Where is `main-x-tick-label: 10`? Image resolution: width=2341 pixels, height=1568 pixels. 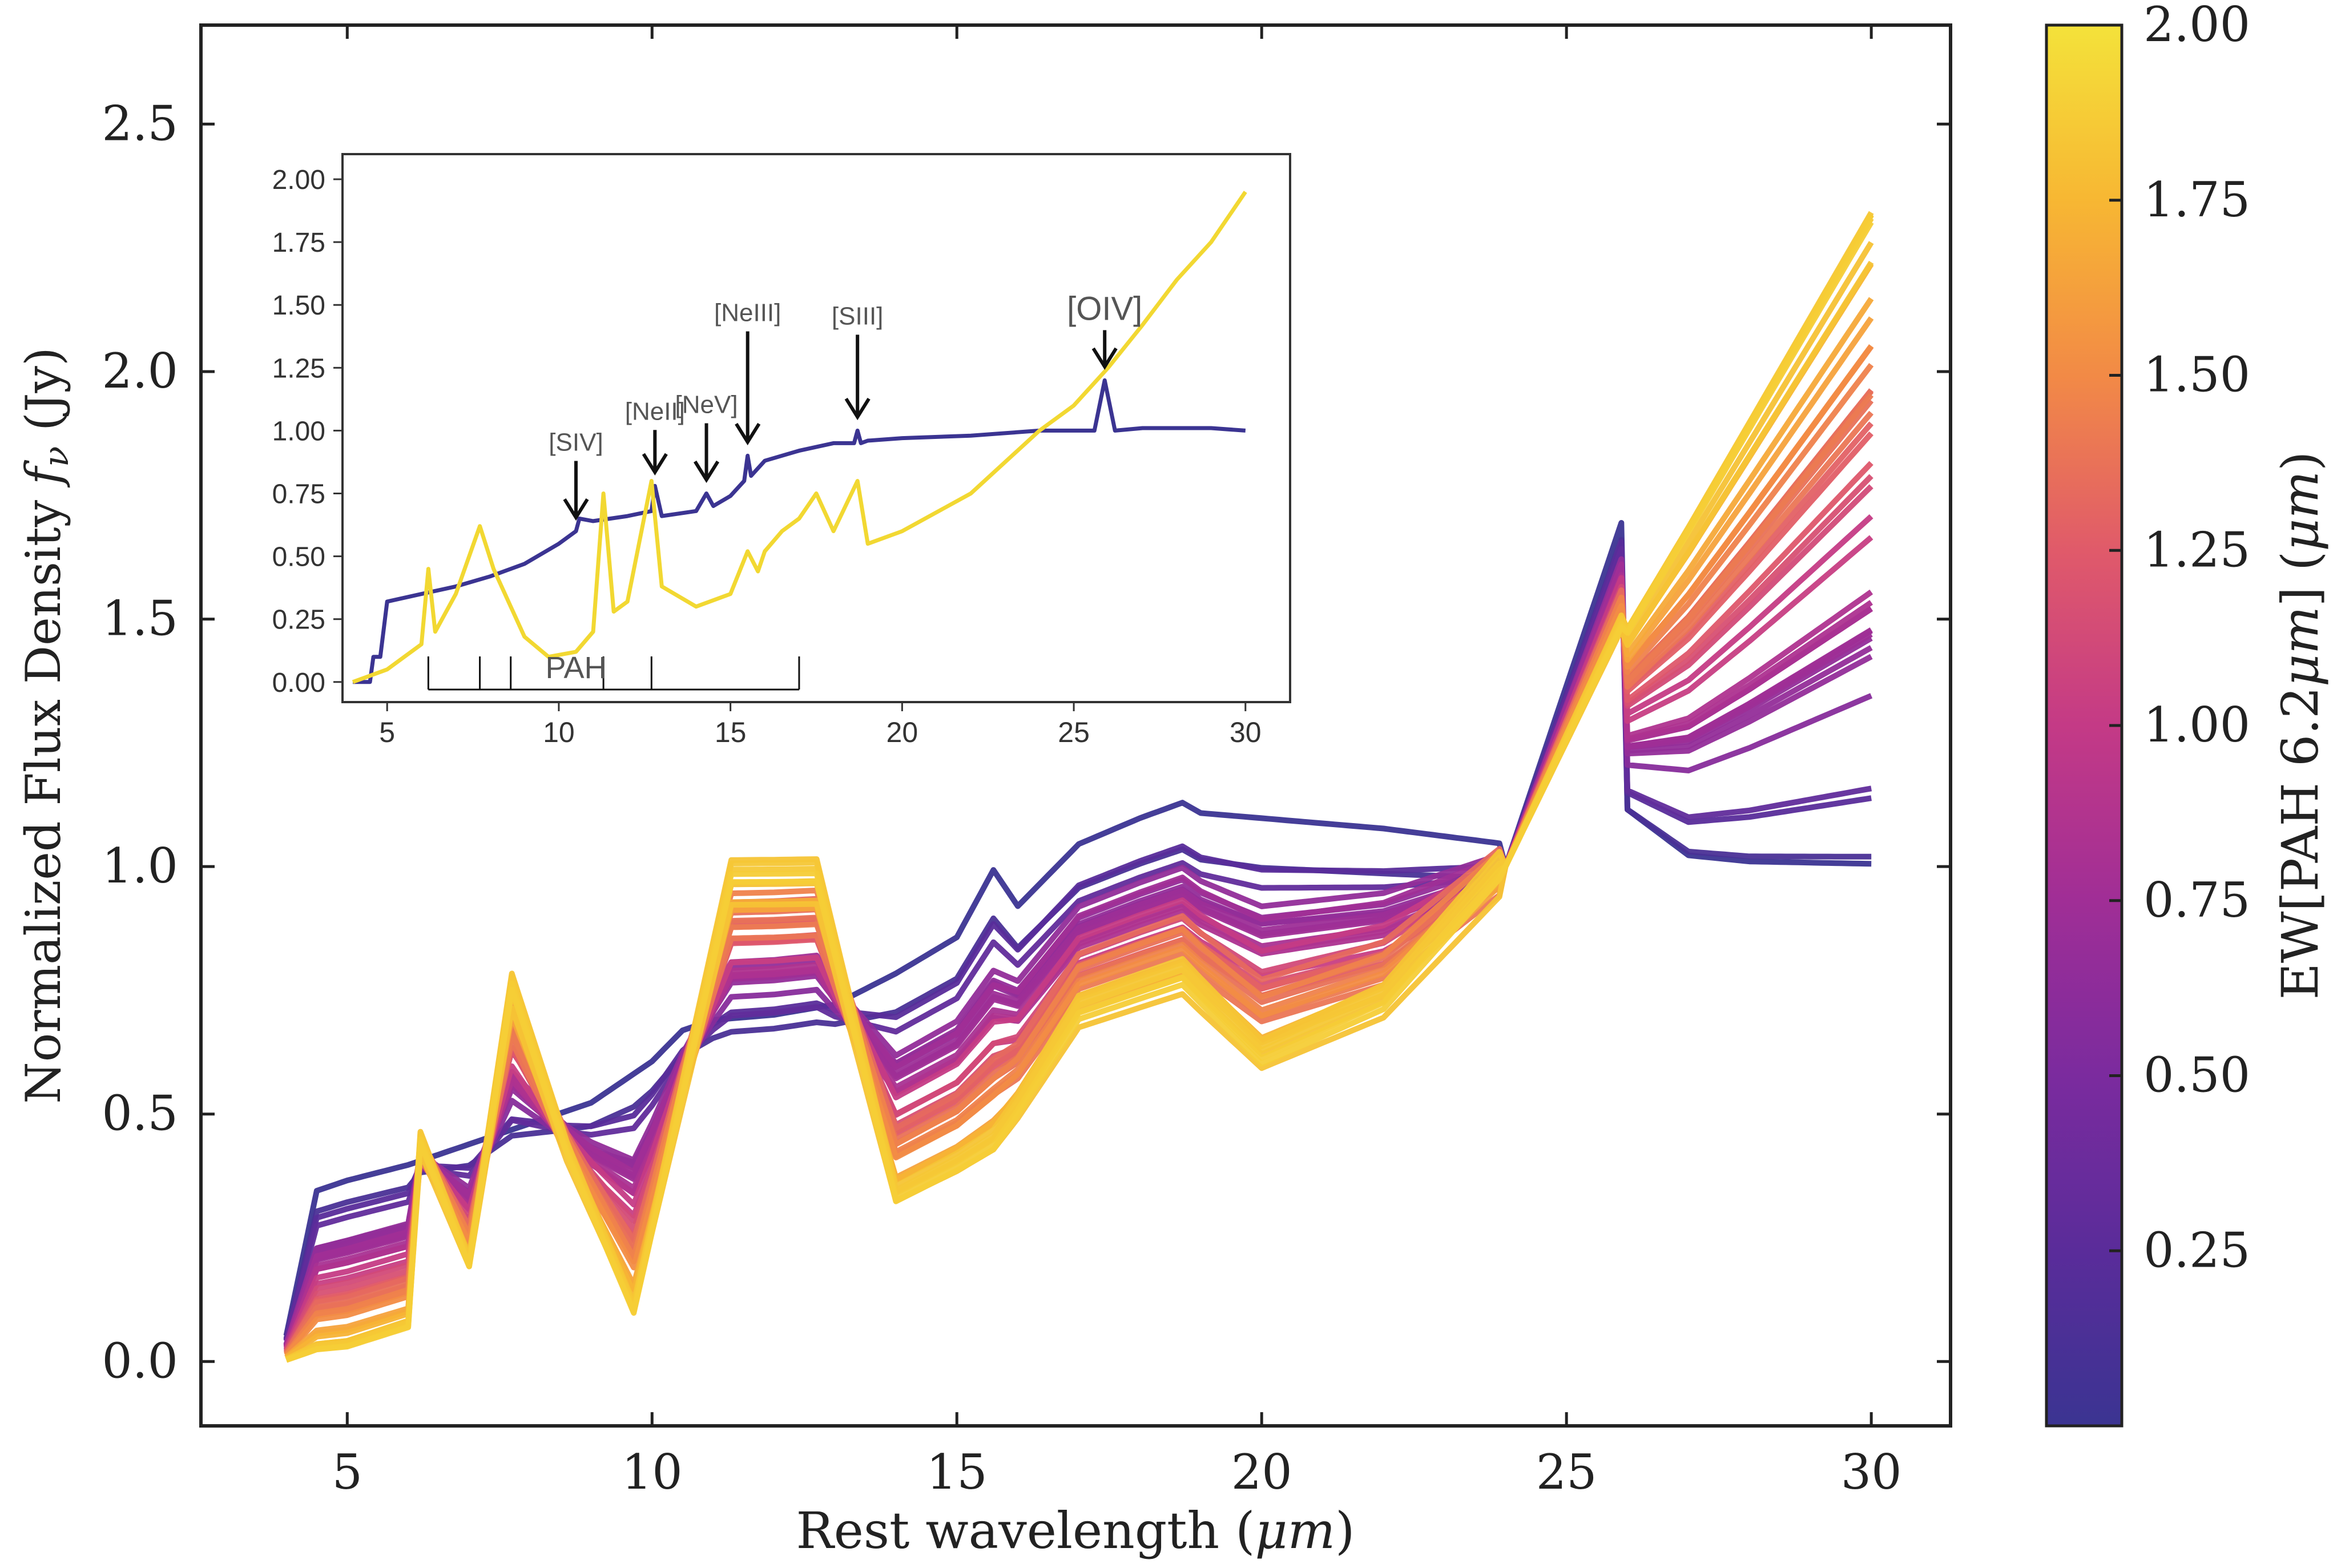 main-x-tick-label: 10 is located at coordinates (652, 1472).